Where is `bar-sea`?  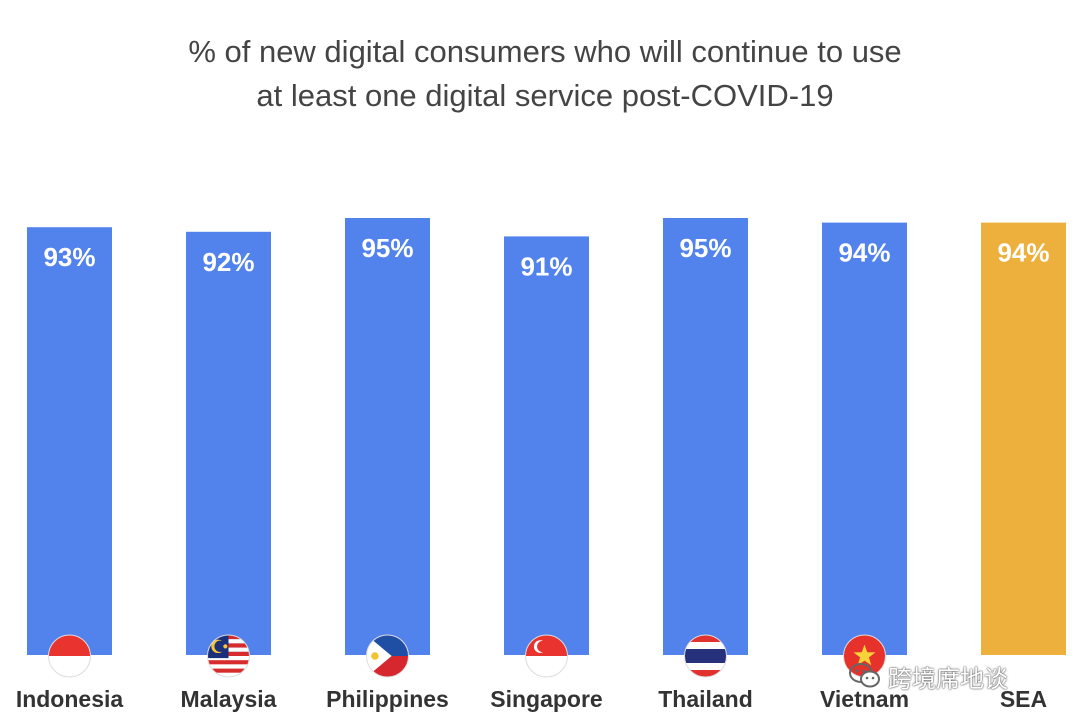 bar-sea is located at coordinates (1023, 438).